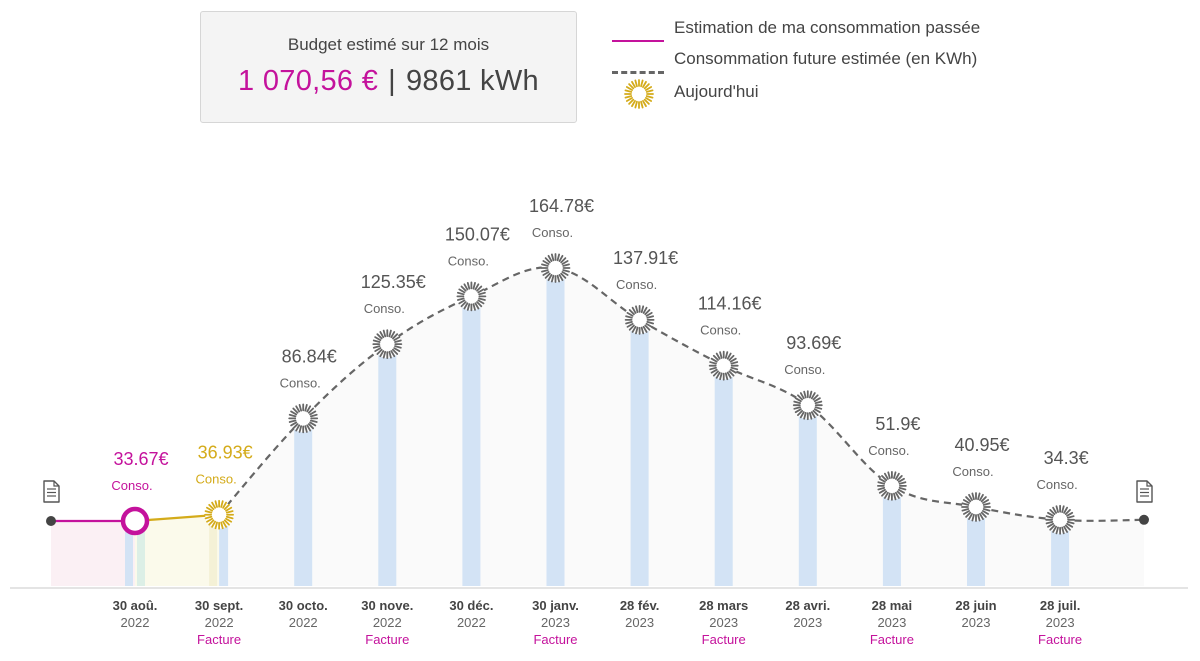 The image size is (1200, 661). I want to click on value-caption-5: Conso., so click(552, 232).